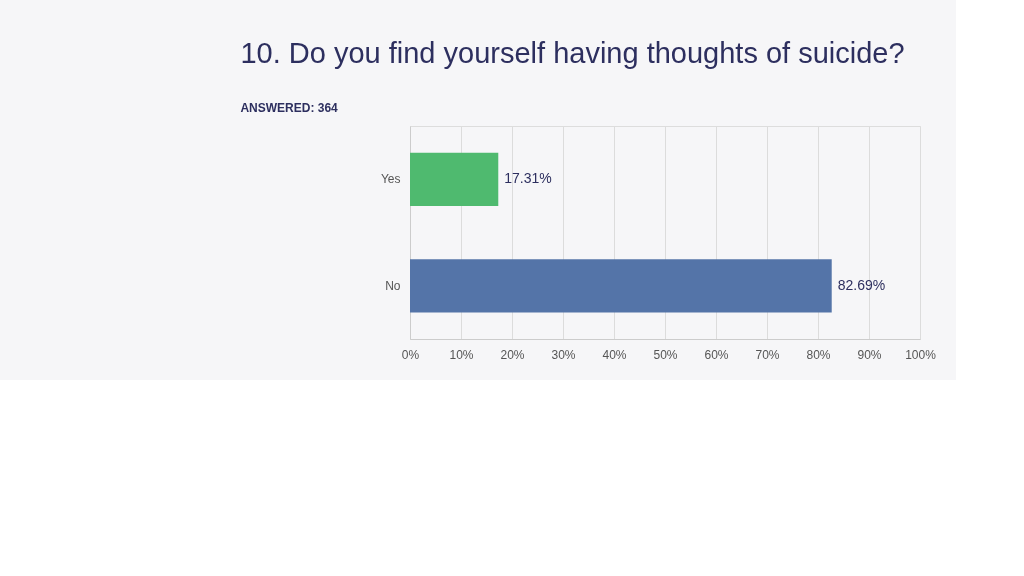 This screenshot has height=576, width=1024. What do you see at coordinates (563, 354) in the screenshot?
I see `x-tick-label: 30%` at bounding box center [563, 354].